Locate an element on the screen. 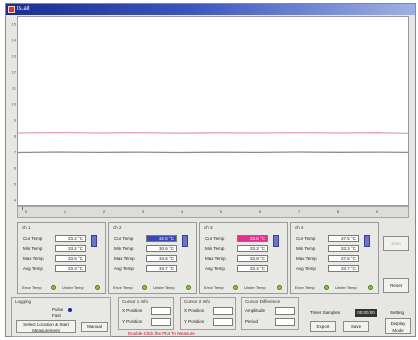  period-label: Period is located at coordinates (252, 321).